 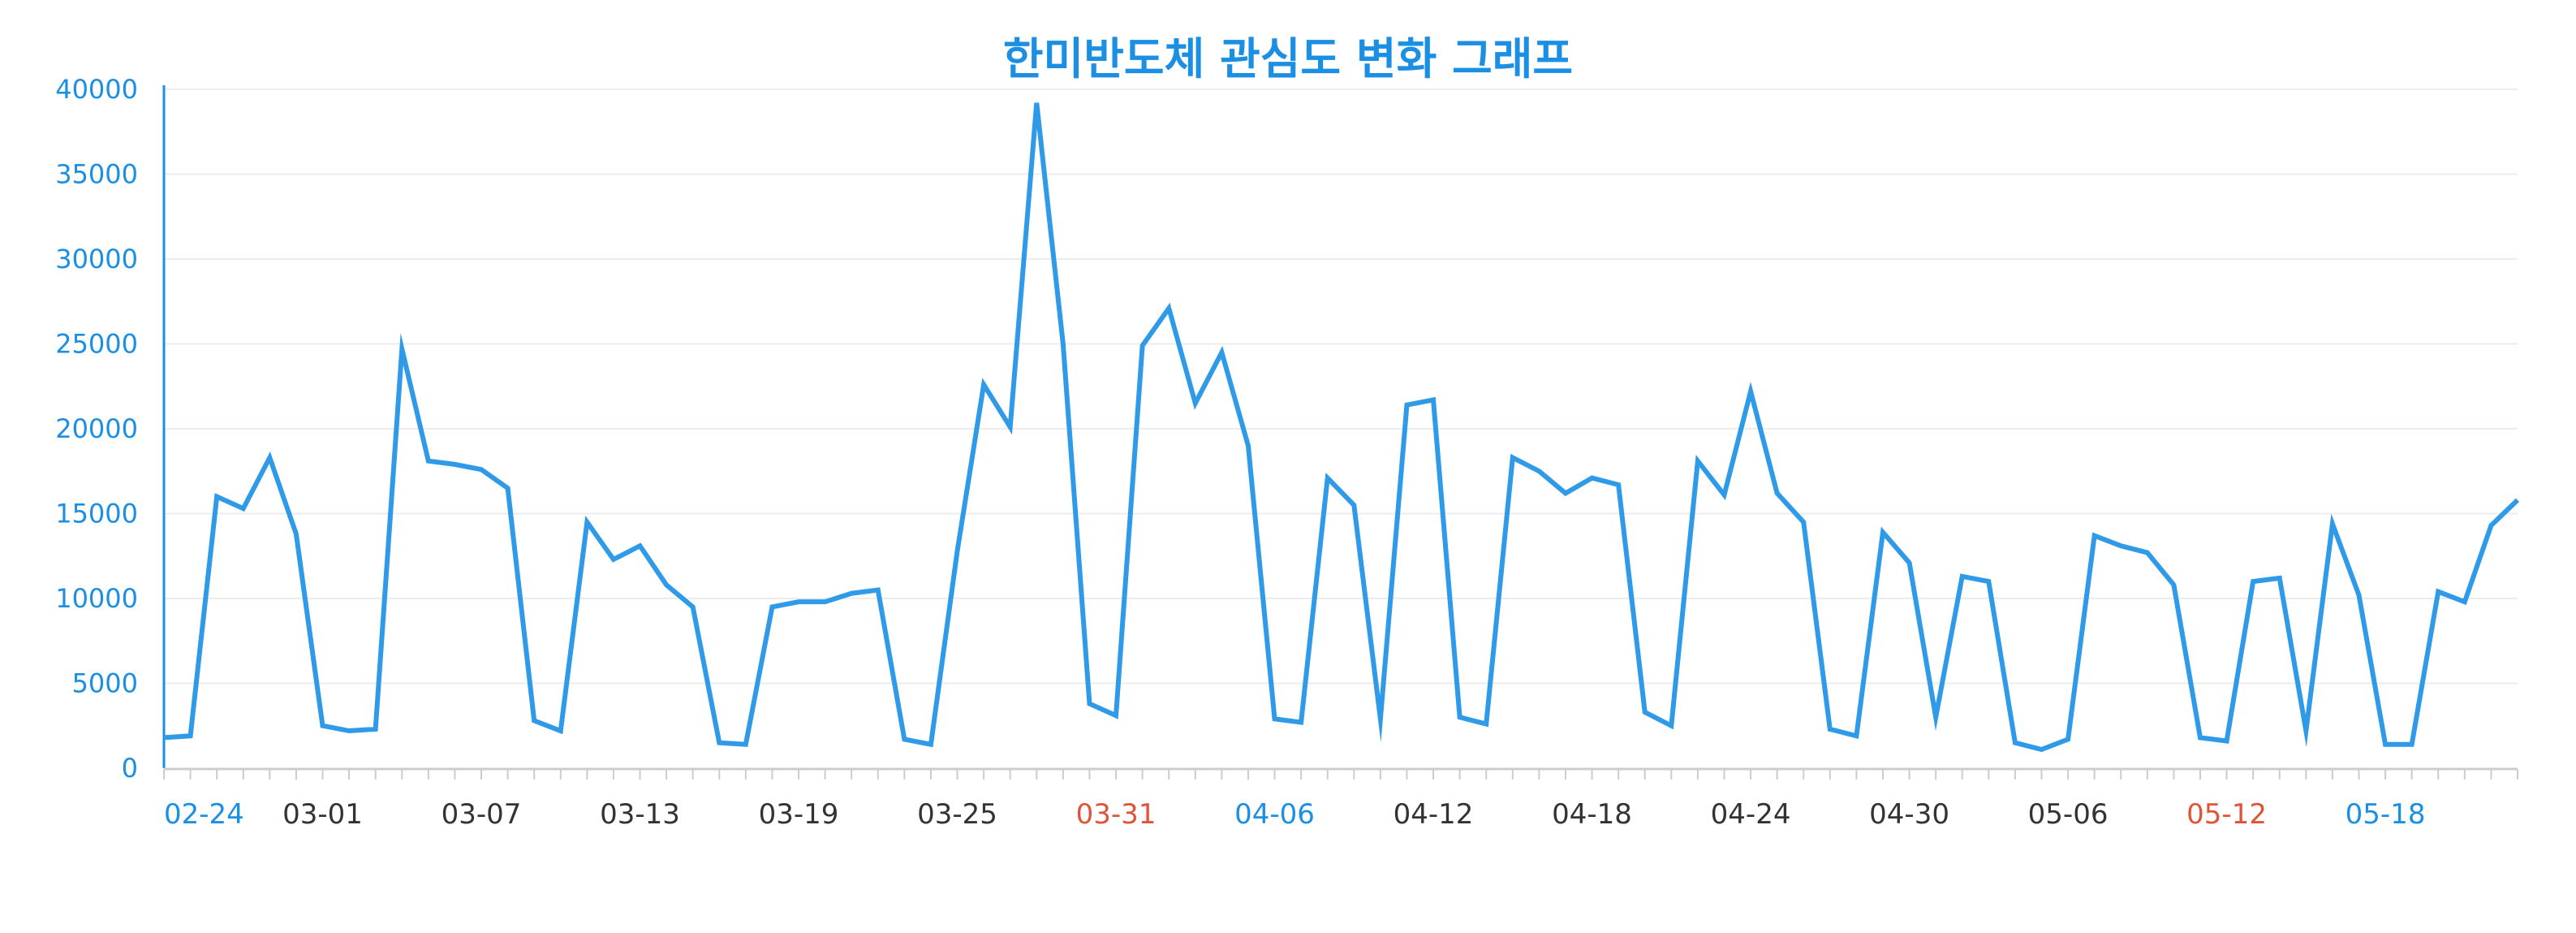 What do you see at coordinates (1288, 58) in the screenshot?
I see `chart-title: 한미반도체 관심도 변화 그래프` at bounding box center [1288, 58].